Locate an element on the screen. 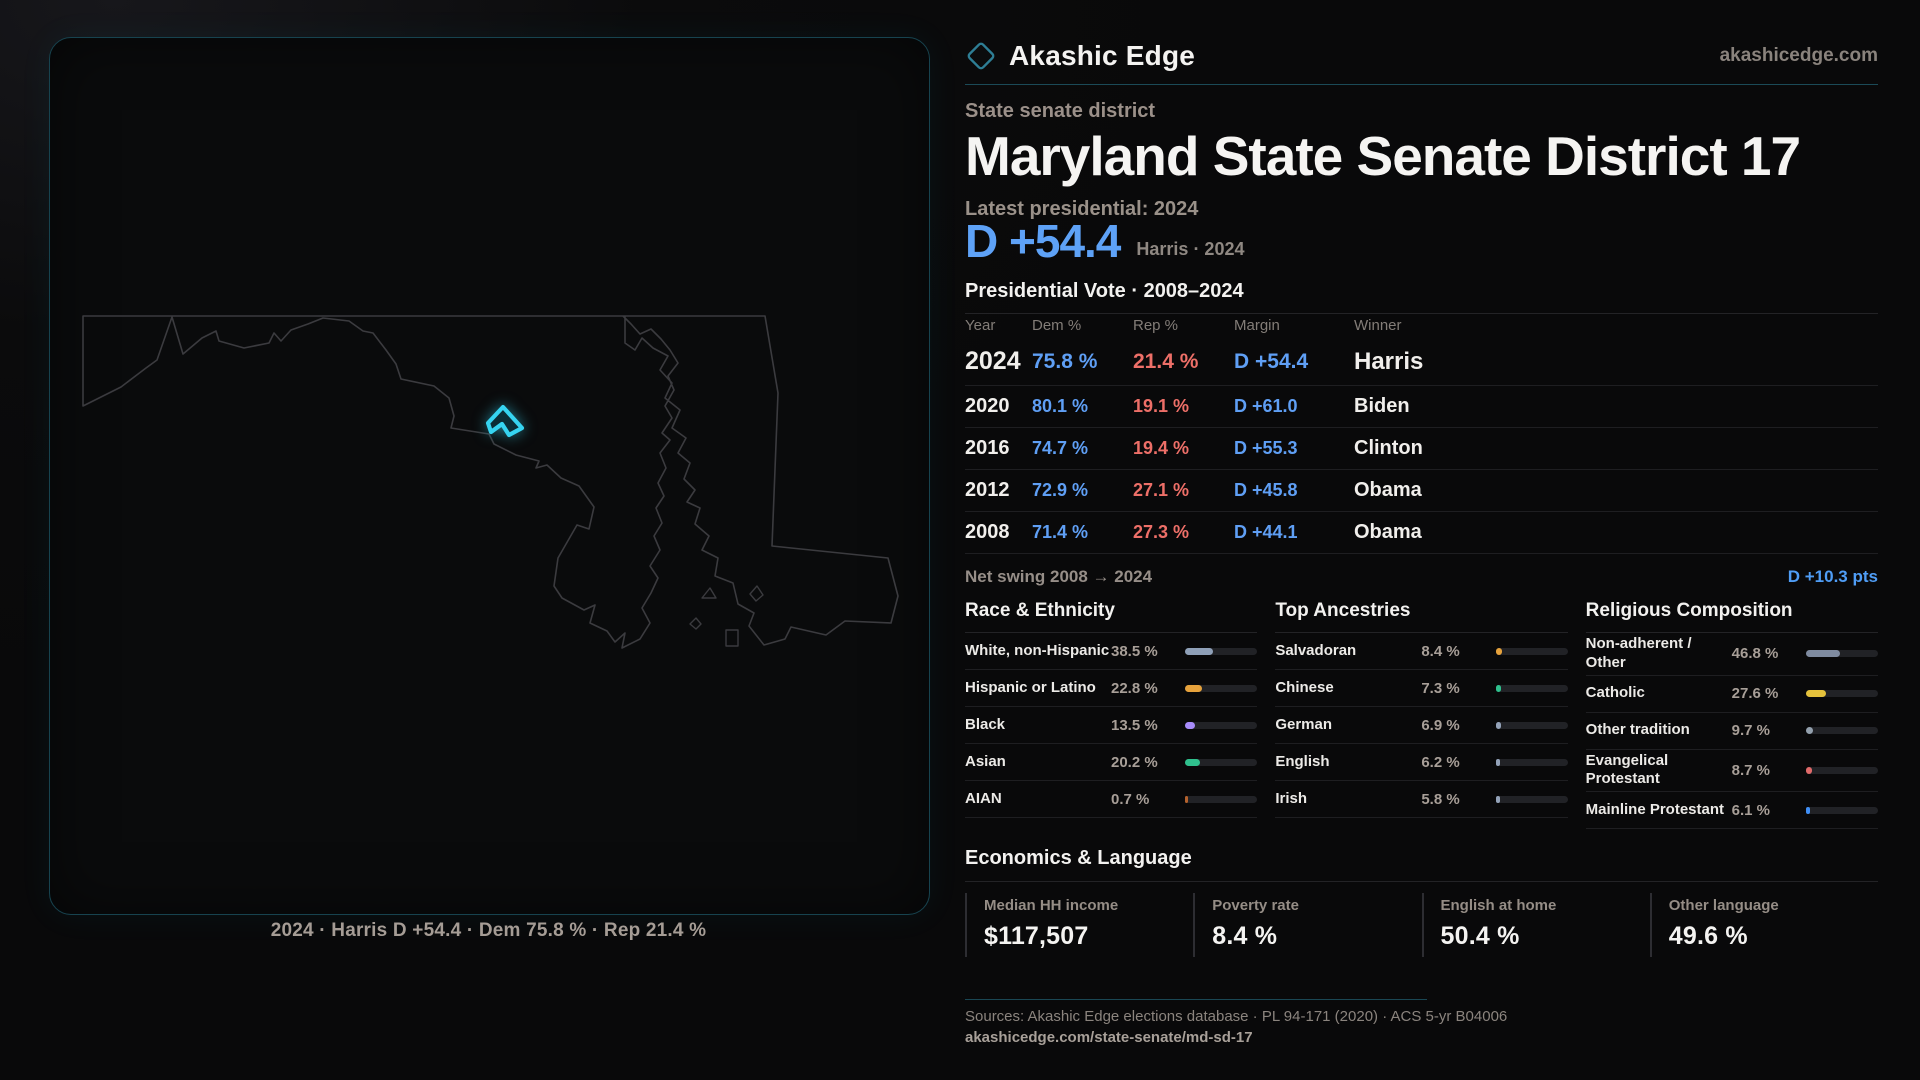  year-cell: 2024 is located at coordinates (993, 361).